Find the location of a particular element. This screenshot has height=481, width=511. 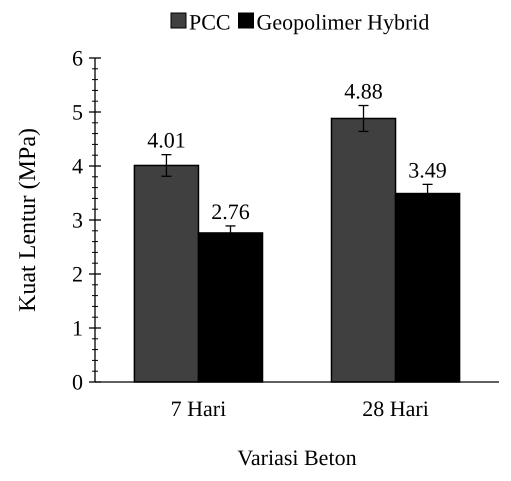

legend-label: PCC is located at coordinates (210, 22).